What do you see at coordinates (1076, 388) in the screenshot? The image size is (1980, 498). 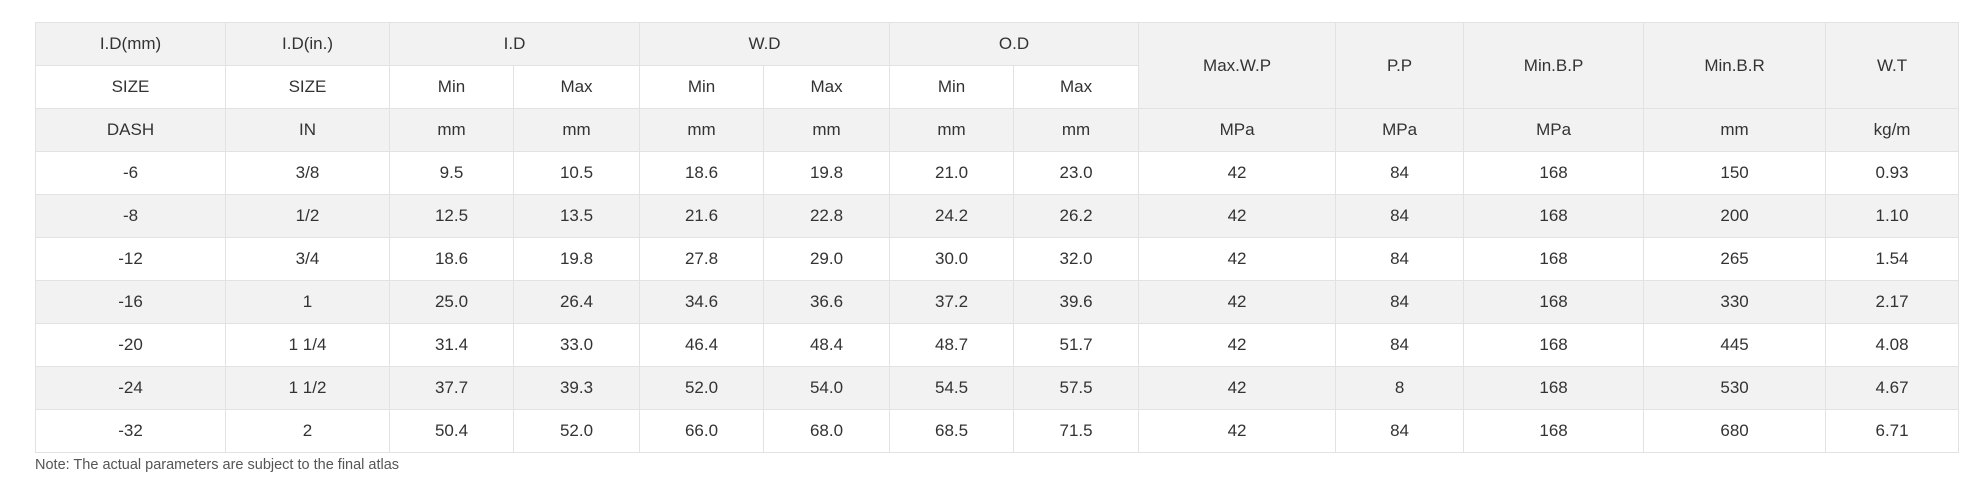 I see `table-cell: 57.5` at bounding box center [1076, 388].